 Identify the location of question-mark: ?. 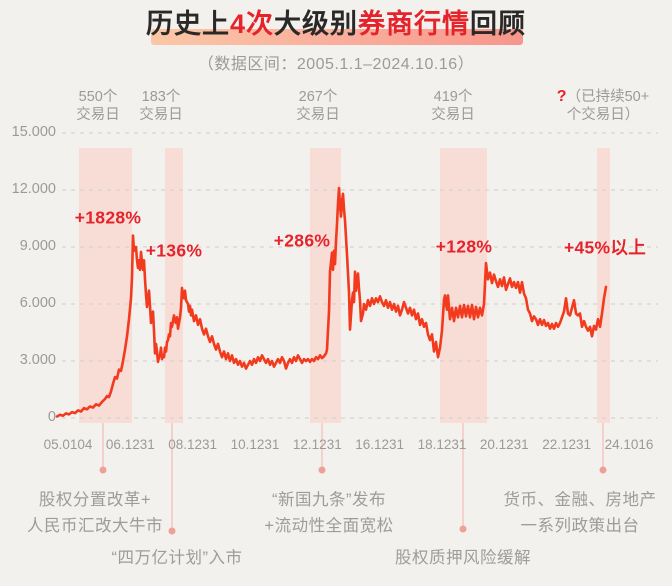
(561, 96).